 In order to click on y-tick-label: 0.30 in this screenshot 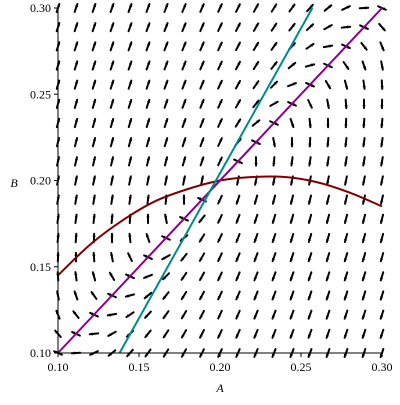, I will do `click(40, 8)`.